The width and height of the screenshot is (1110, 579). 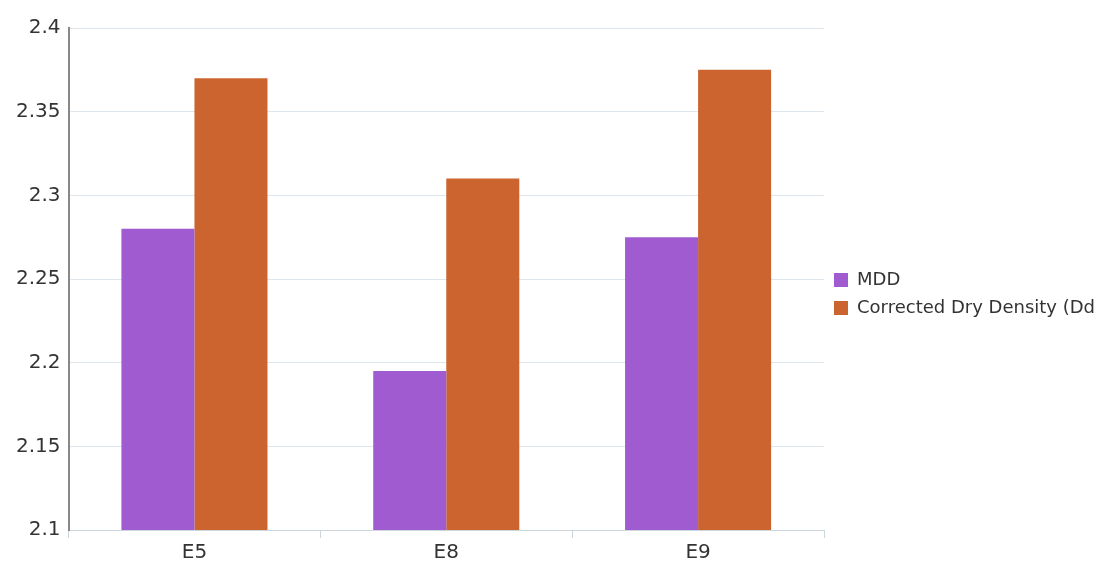 What do you see at coordinates (44, 360) in the screenshot?
I see `y-tick-label: 2.2` at bounding box center [44, 360].